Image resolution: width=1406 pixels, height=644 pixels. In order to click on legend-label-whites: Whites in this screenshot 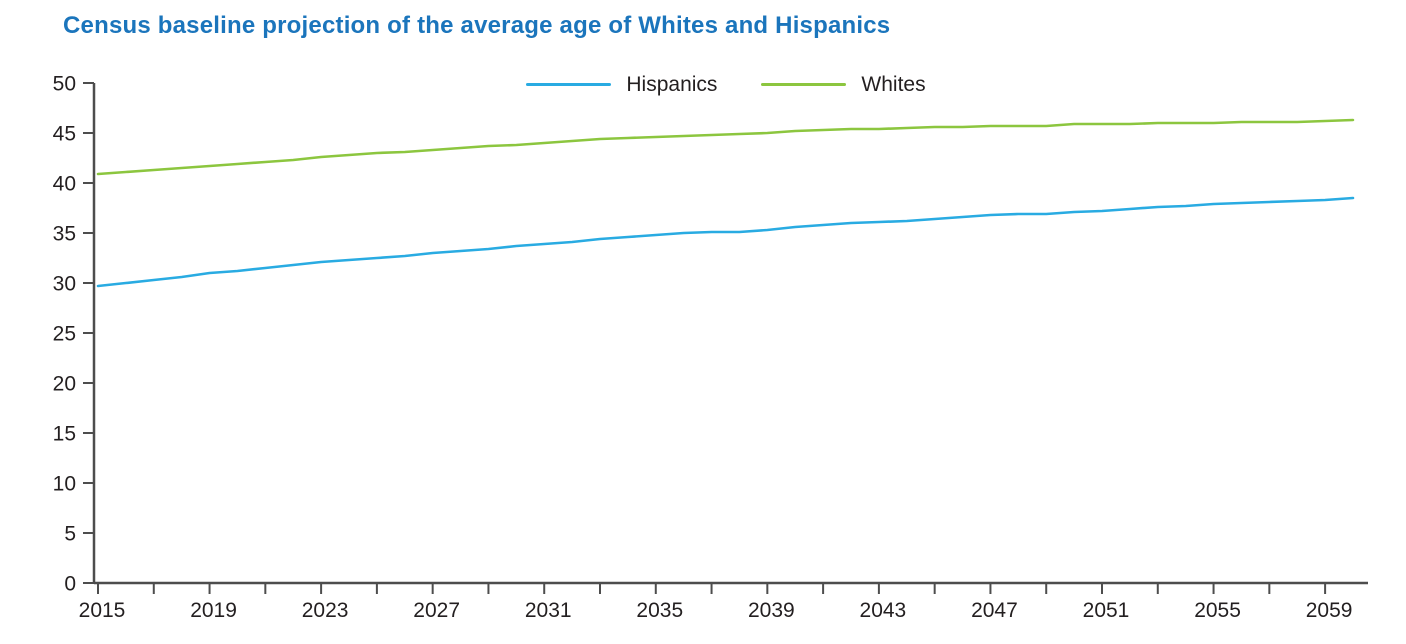, I will do `click(893, 84)`.